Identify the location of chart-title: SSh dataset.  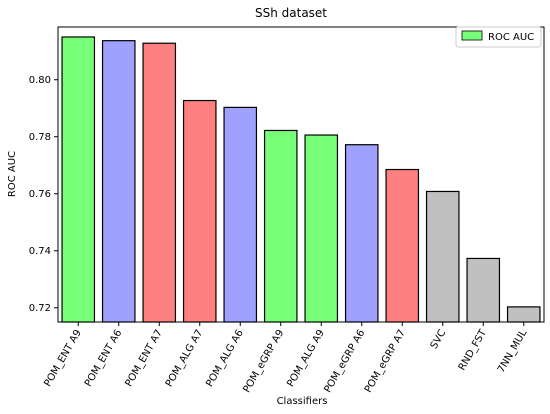
(291, 13).